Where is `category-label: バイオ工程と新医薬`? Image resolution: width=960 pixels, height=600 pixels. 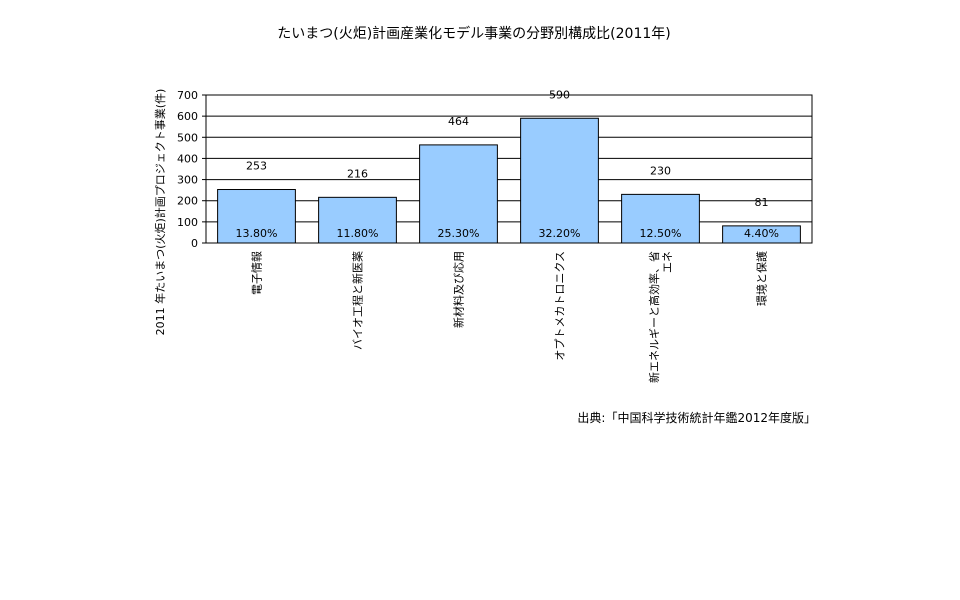
category-label: バイオ工程と新医薬 is located at coordinates (358, 300).